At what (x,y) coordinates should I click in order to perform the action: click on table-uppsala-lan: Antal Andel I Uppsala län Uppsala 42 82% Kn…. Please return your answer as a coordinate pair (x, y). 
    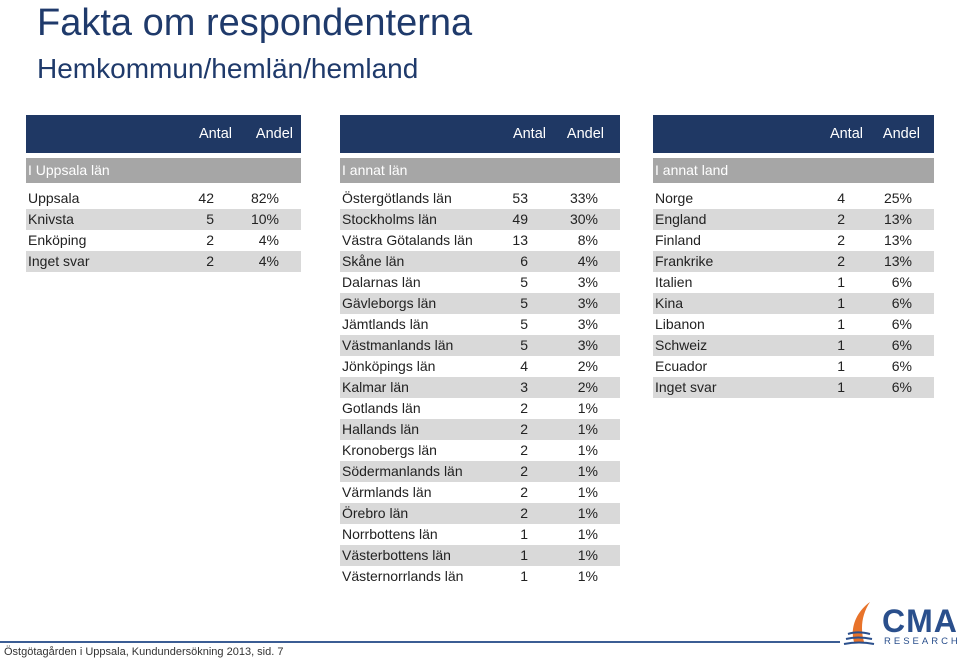
    Looking at the image, I should click on (163, 193).